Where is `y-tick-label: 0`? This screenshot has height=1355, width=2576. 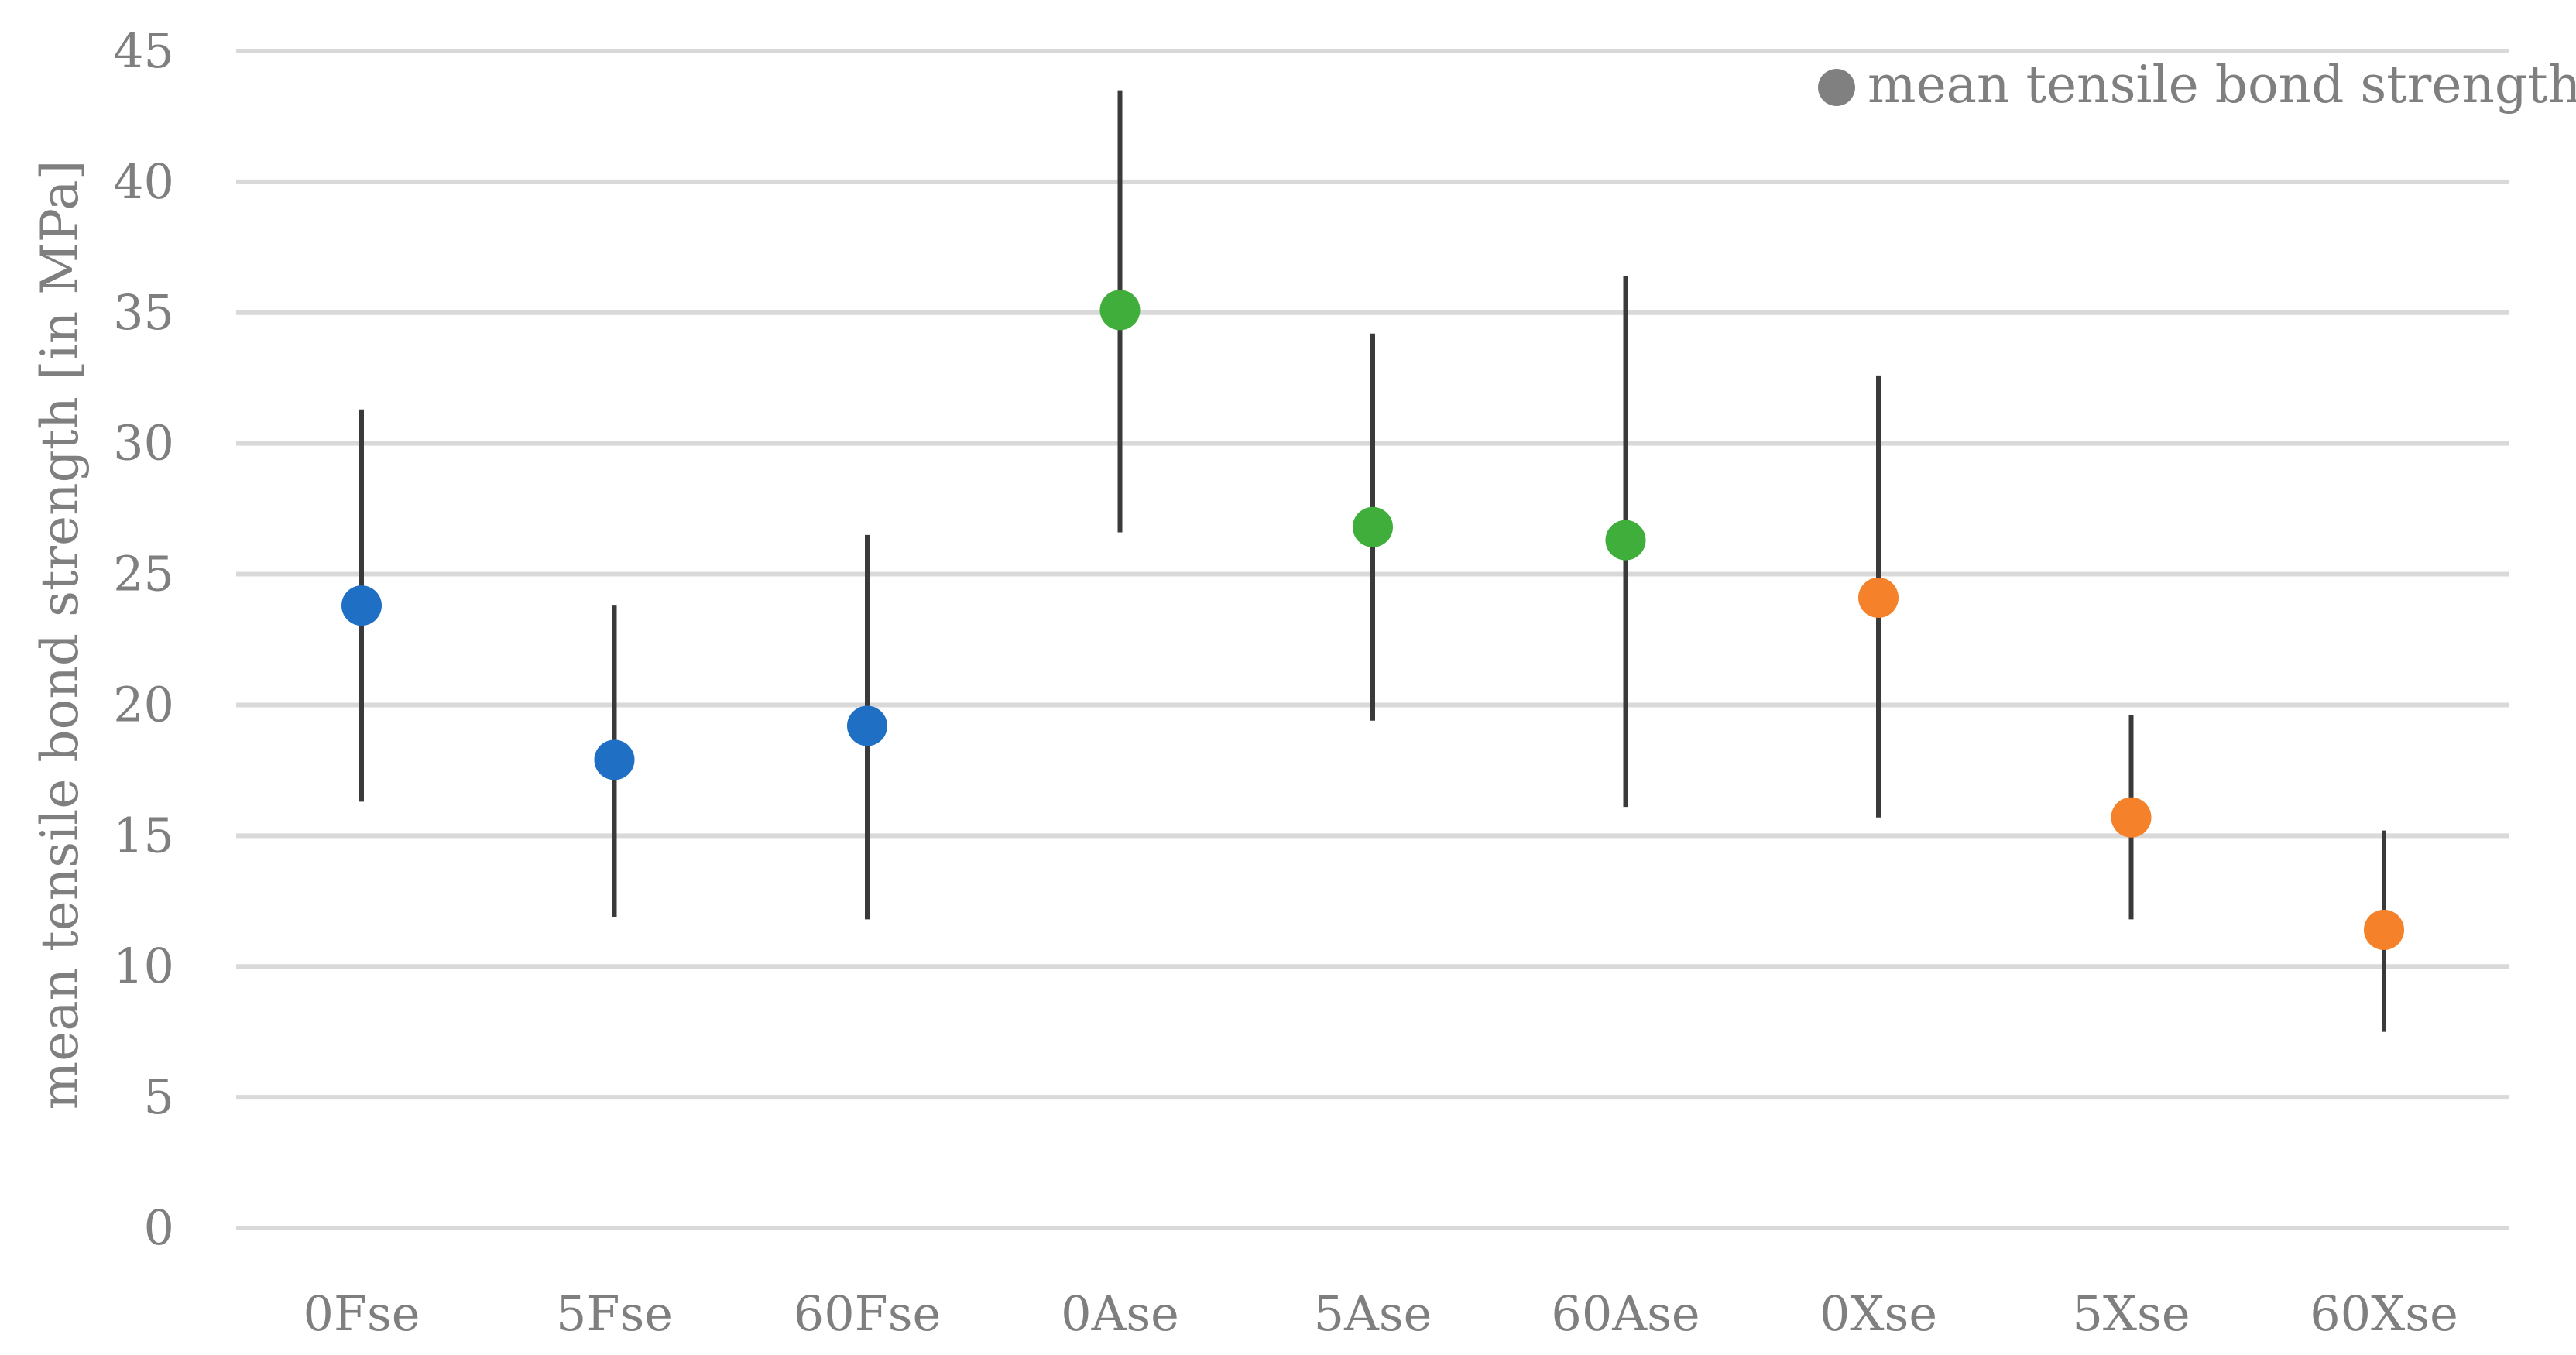 y-tick-label: 0 is located at coordinates (159, 1227).